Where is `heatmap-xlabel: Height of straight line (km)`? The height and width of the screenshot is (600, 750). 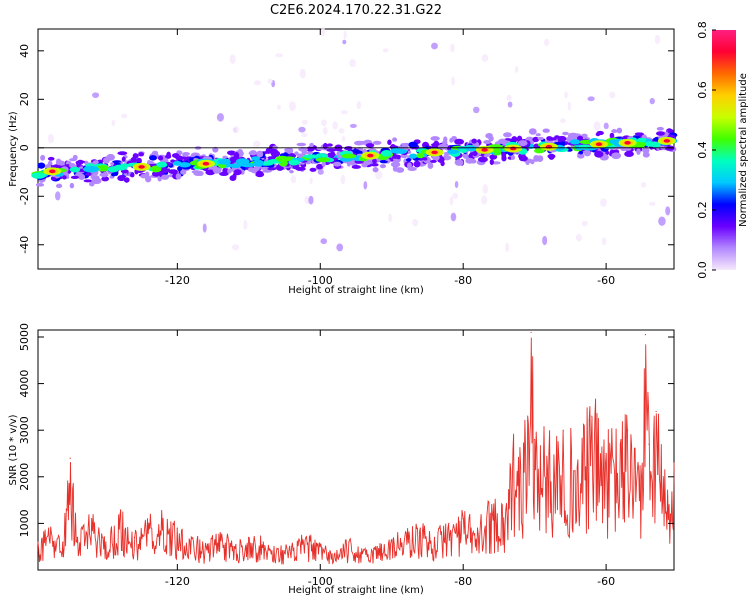 heatmap-xlabel: Height of straight line (km) is located at coordinates (356, 290).